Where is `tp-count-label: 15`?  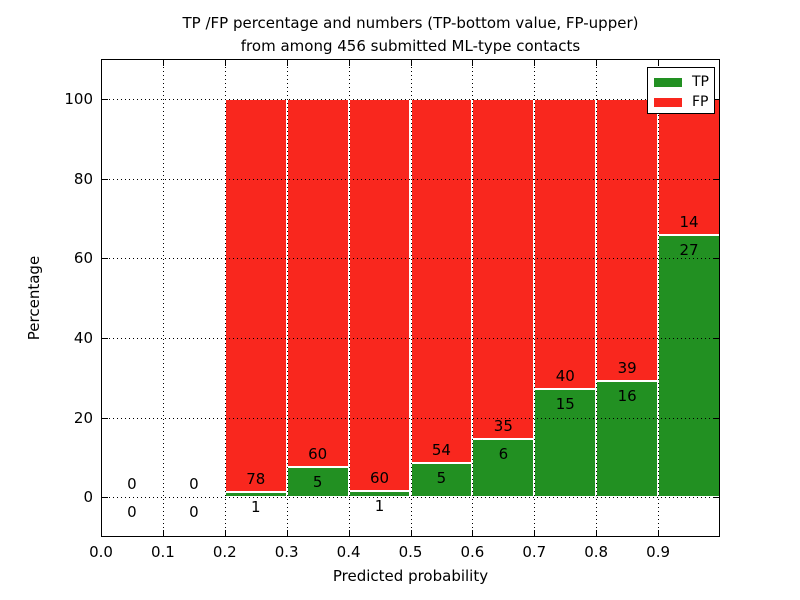
tp-count-label: 15 is located at coordinates (565, 403).